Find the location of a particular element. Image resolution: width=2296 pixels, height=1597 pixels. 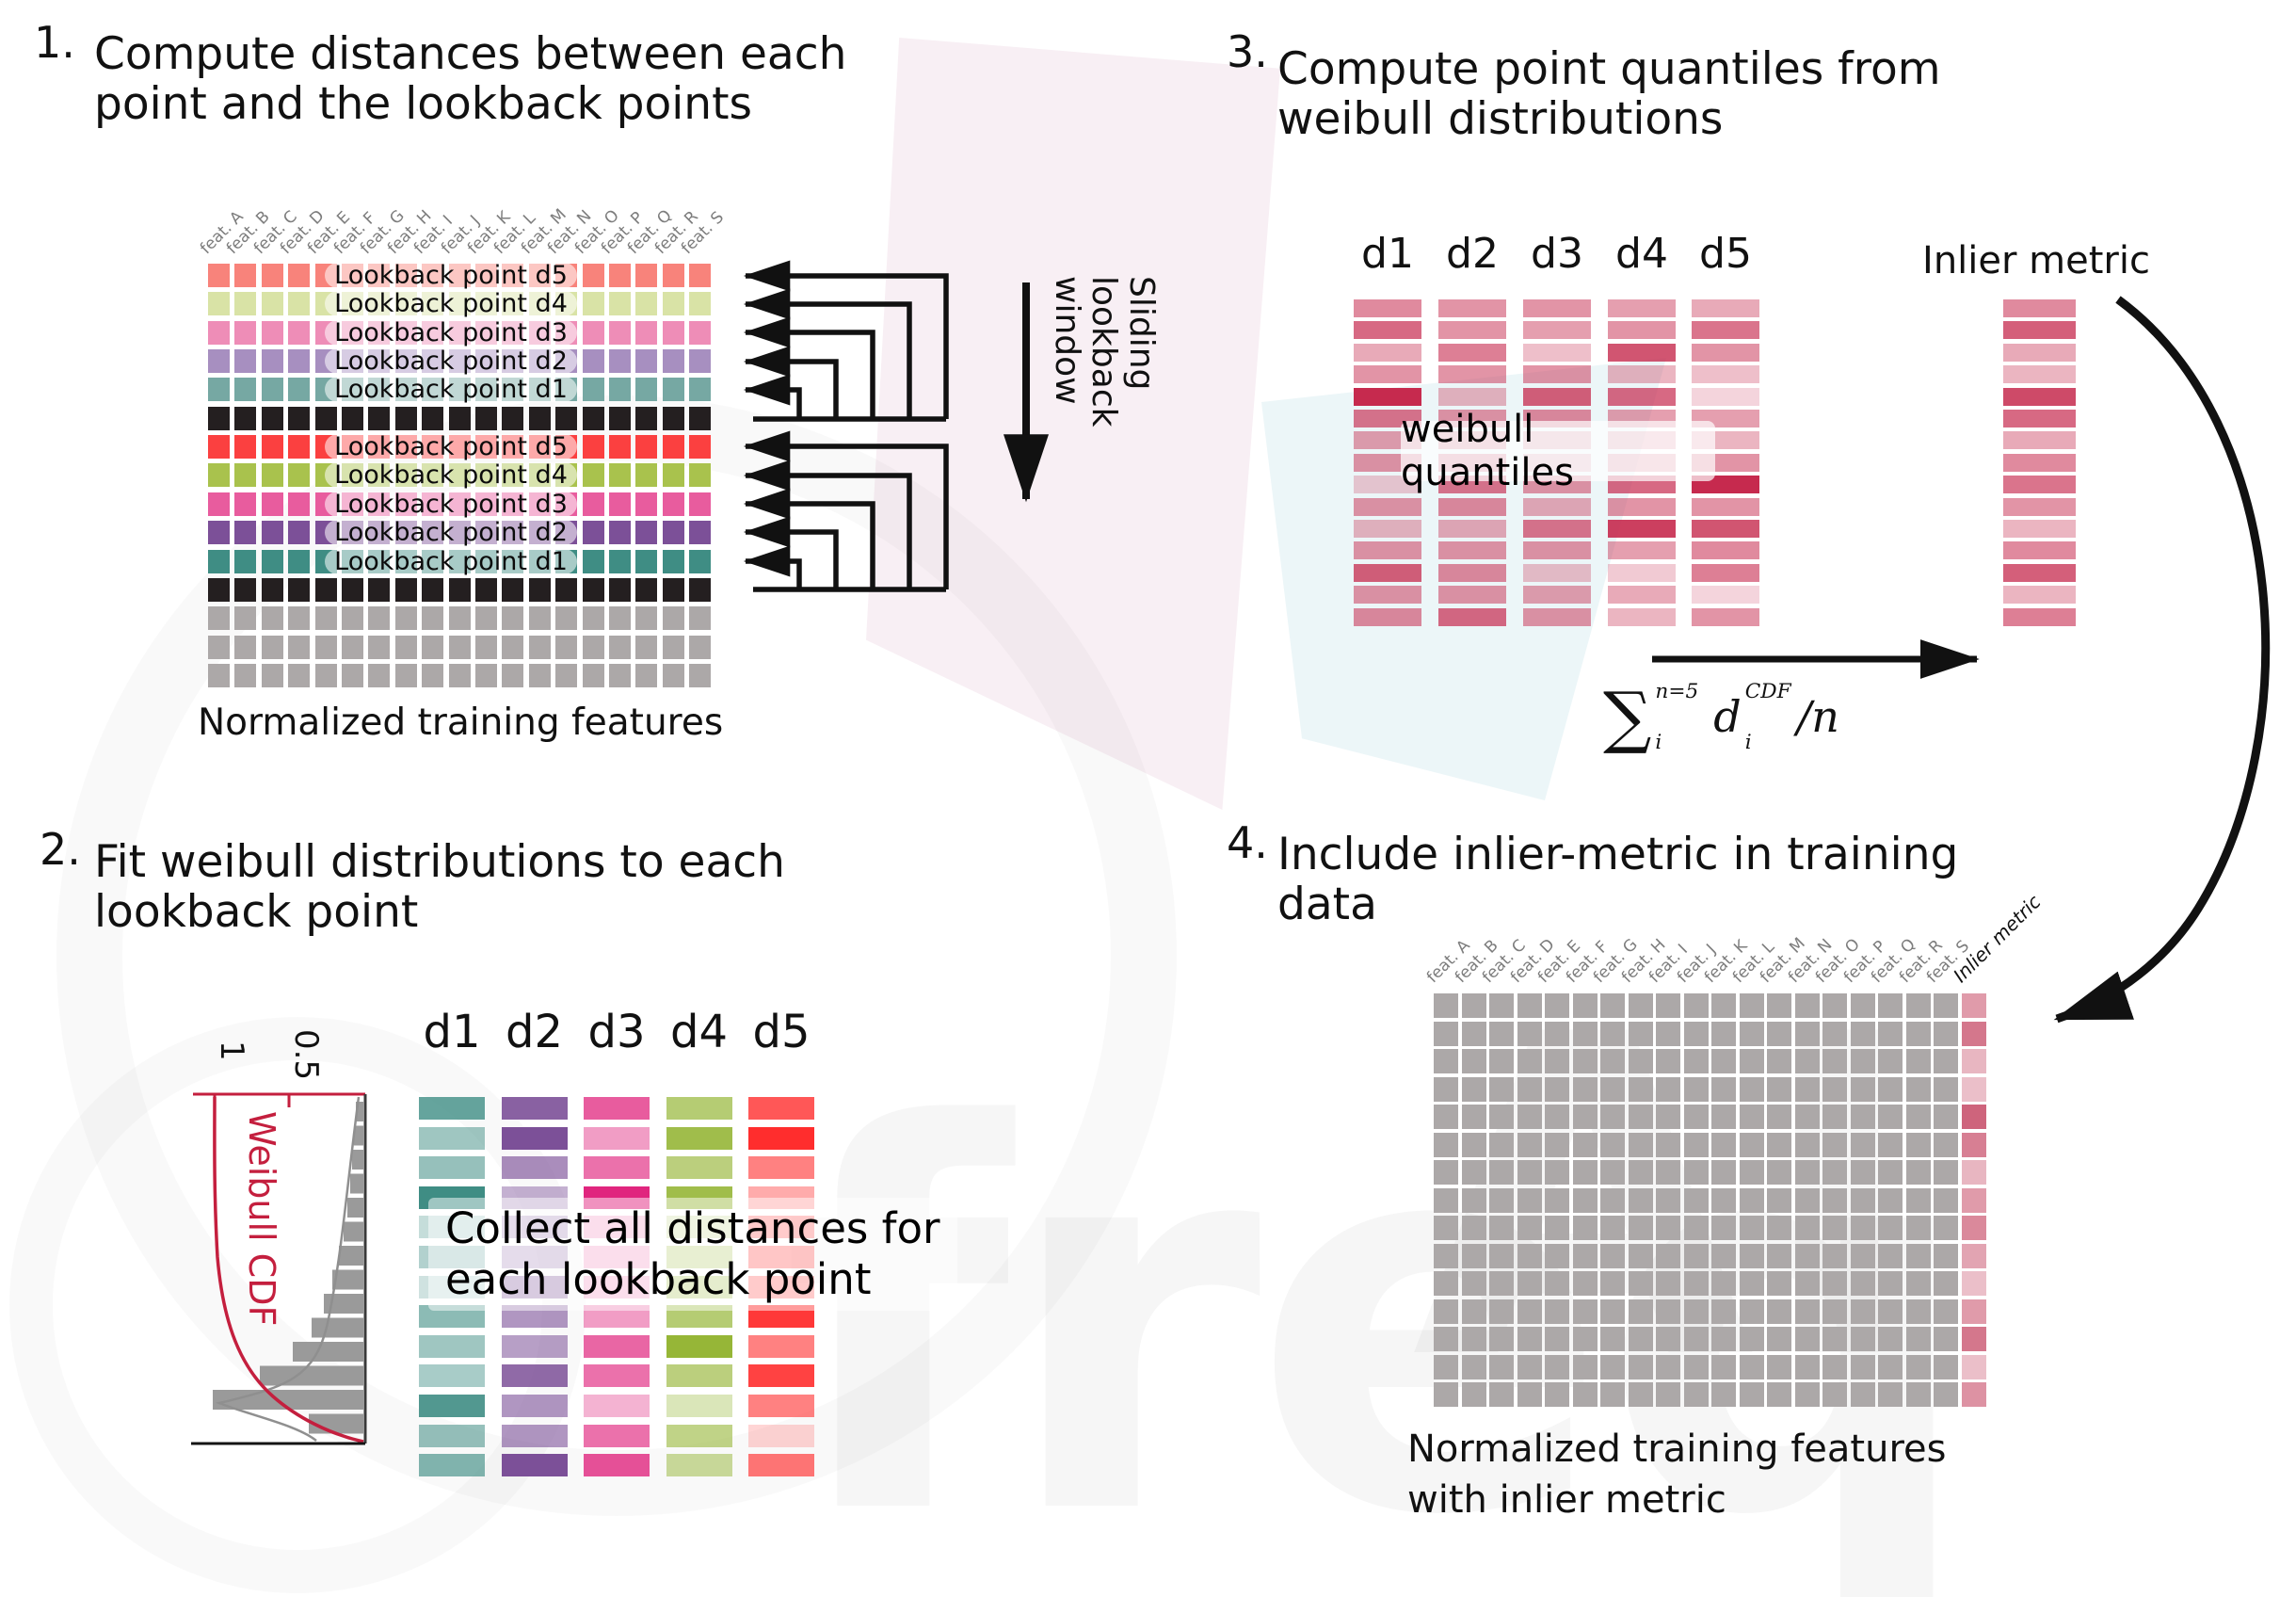

quantile-column-header: d2 is located at coordinates (1473, 254).